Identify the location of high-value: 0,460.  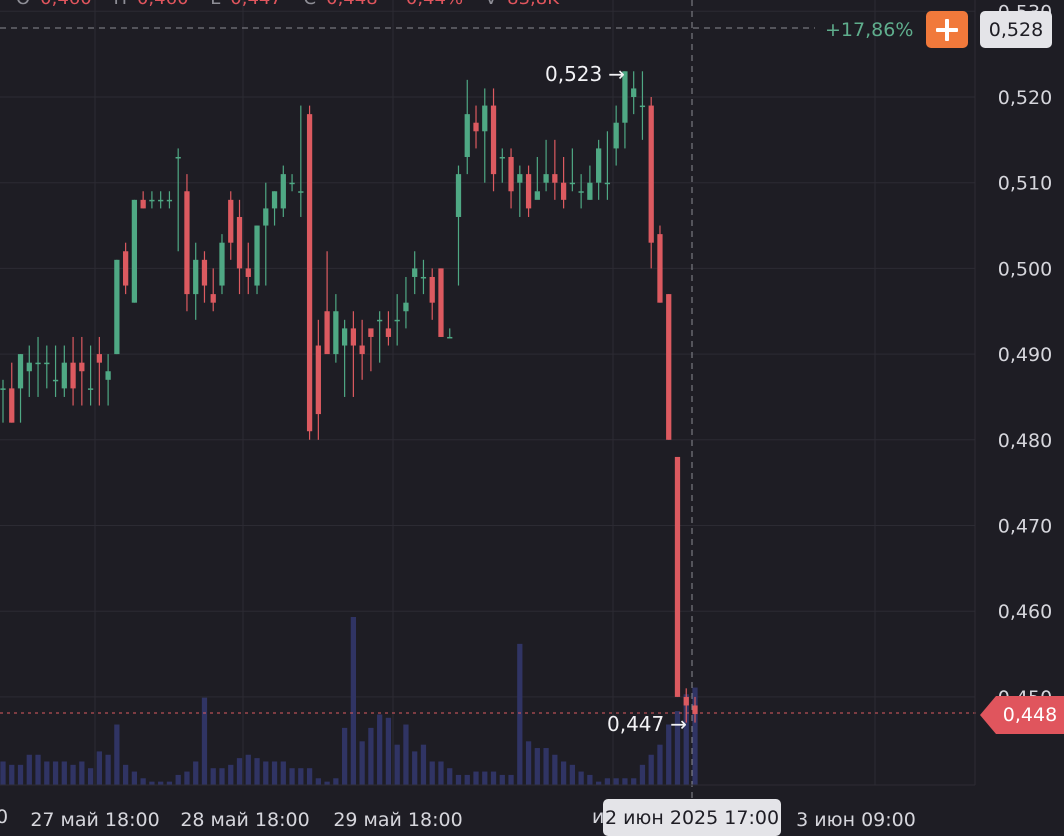
(163, 4).